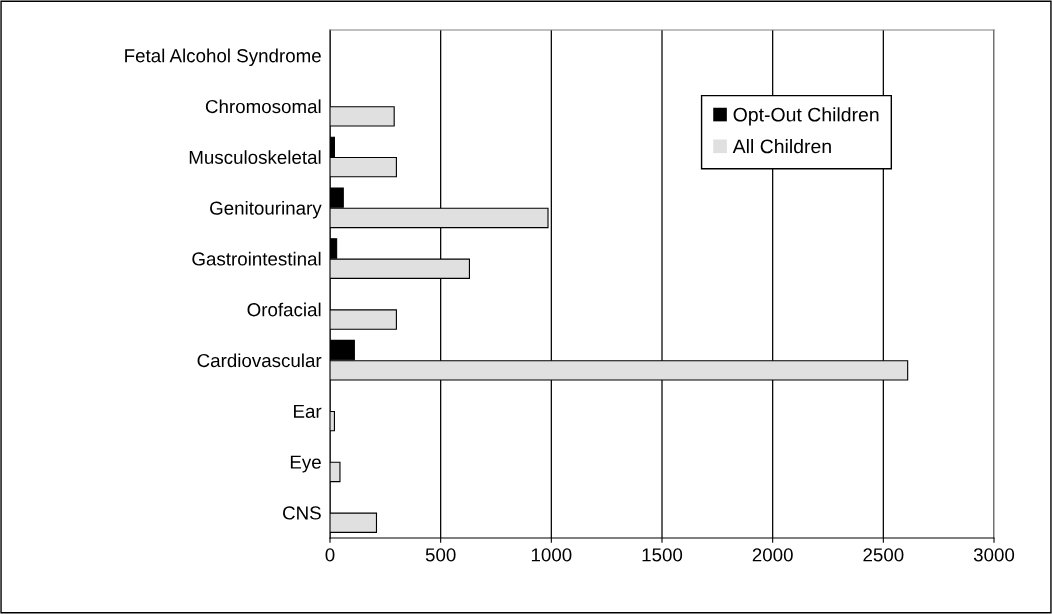 This screenshot has width=1052, height=614. Describe the element at coordinates (305, 464) in the screenshot. I see `y-tick-label: Eye` at that location.